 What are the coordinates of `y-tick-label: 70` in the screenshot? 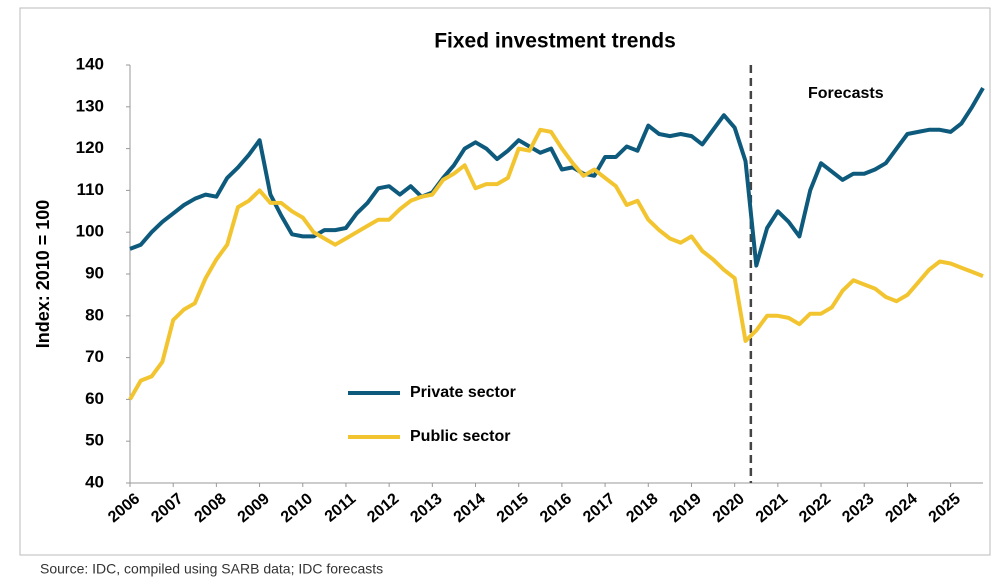 It's located at (94, 356).